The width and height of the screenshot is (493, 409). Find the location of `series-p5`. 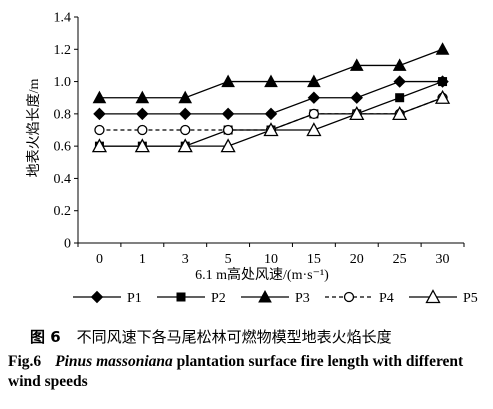

series-p5 is located at coordinates (271, 121).